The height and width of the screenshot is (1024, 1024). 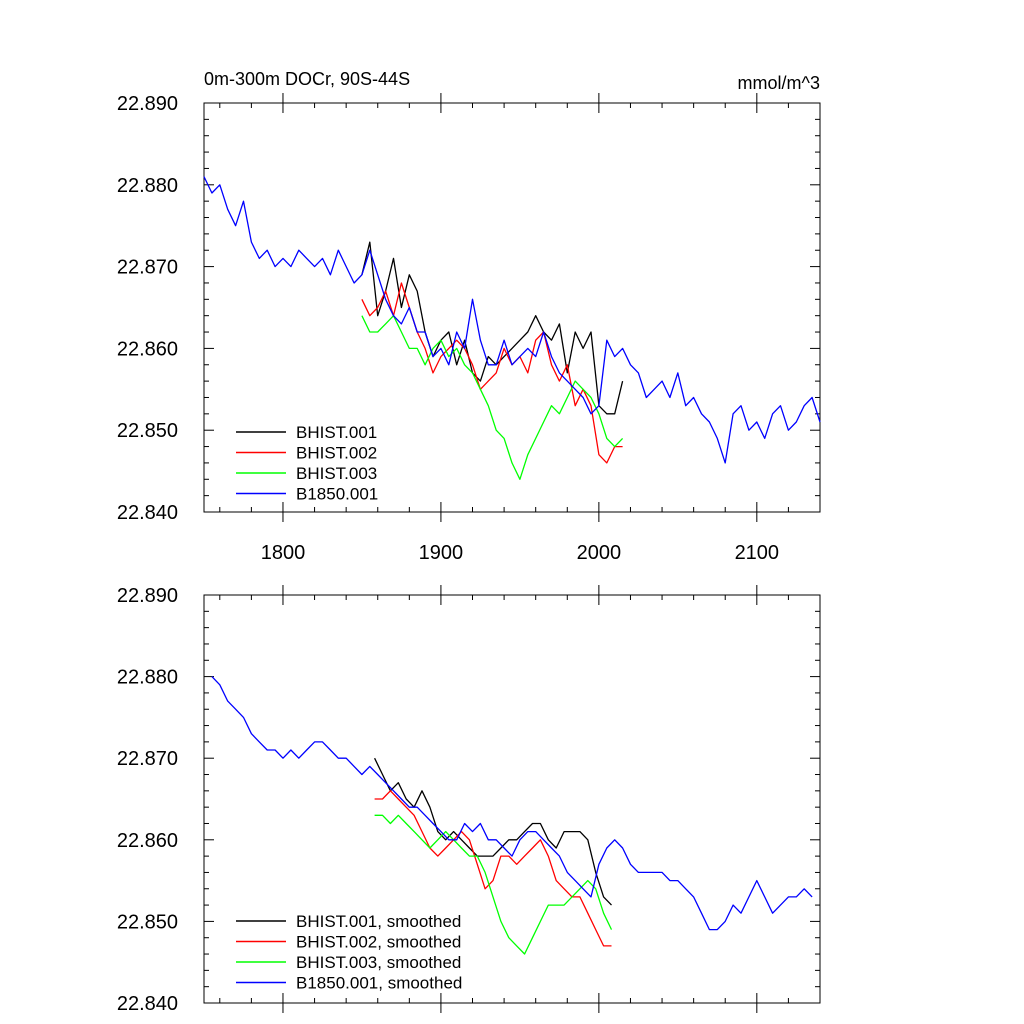 What do you see at coordinates (441, 553) in the screenshot?
I see `x-tick-label: 1900` at bounding box center [441, 553].